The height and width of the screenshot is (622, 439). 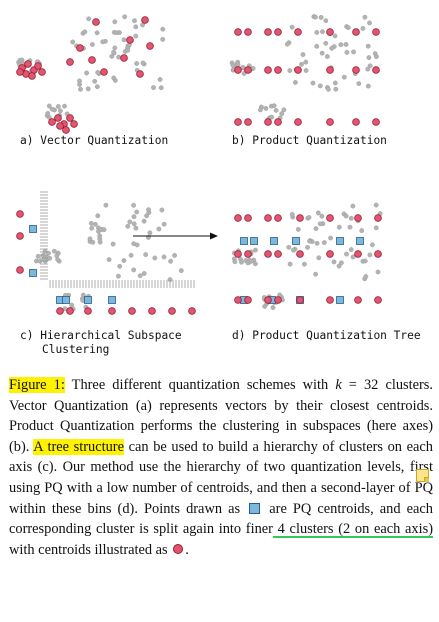 What do you see at coordinates (101, 335) in the screenshot?
I see `panel-caption-c-line1: c) Hierarchical Subspace` at bounding box center [101, 335].